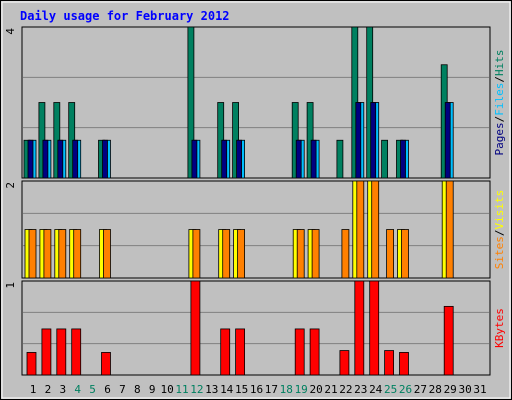 This screenshot has height=400, width=512. I want to click on x-tick-label: 5, so click(92, 389).